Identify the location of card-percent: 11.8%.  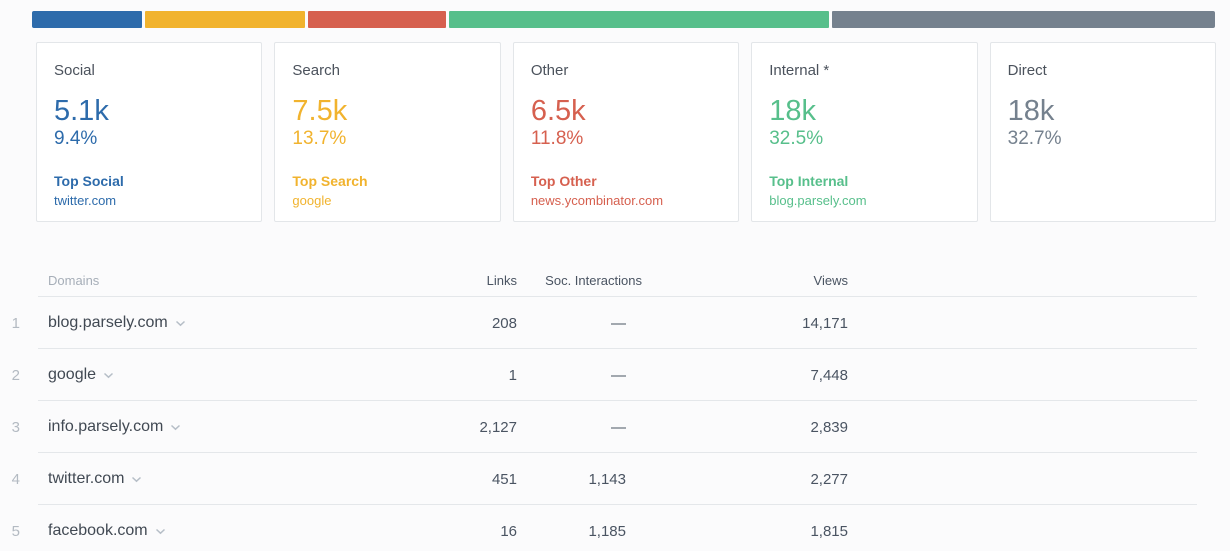
(557, 139).